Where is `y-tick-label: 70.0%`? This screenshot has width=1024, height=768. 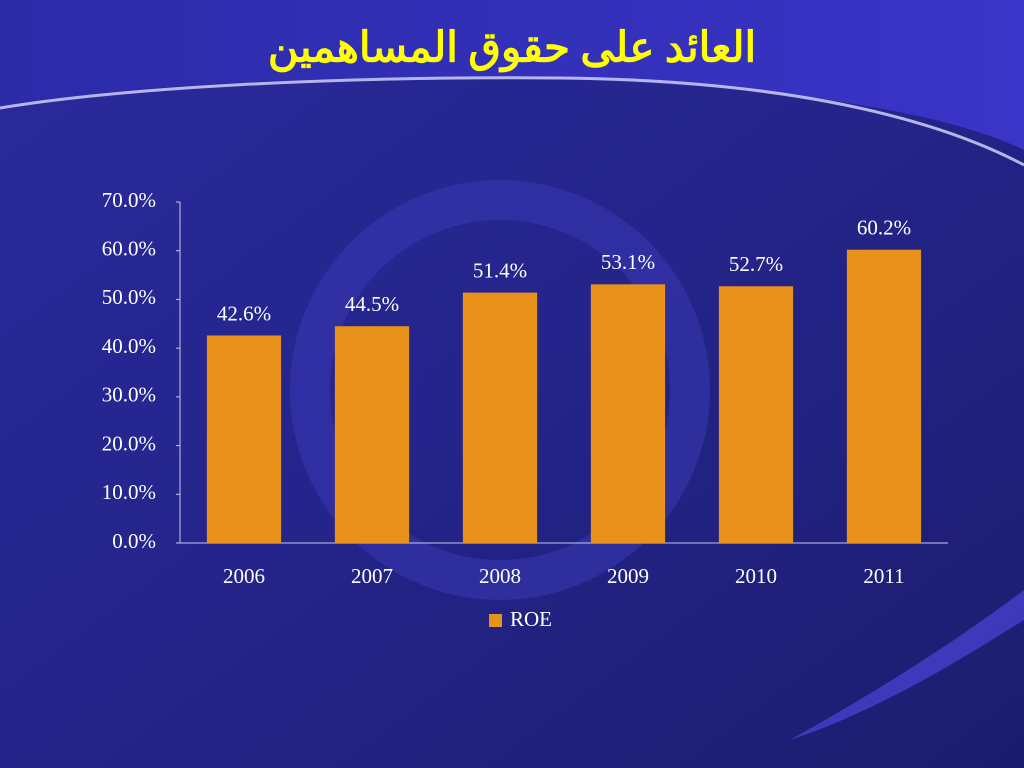
y-tick-label: 70.0% is located at coordinates (129, 200).